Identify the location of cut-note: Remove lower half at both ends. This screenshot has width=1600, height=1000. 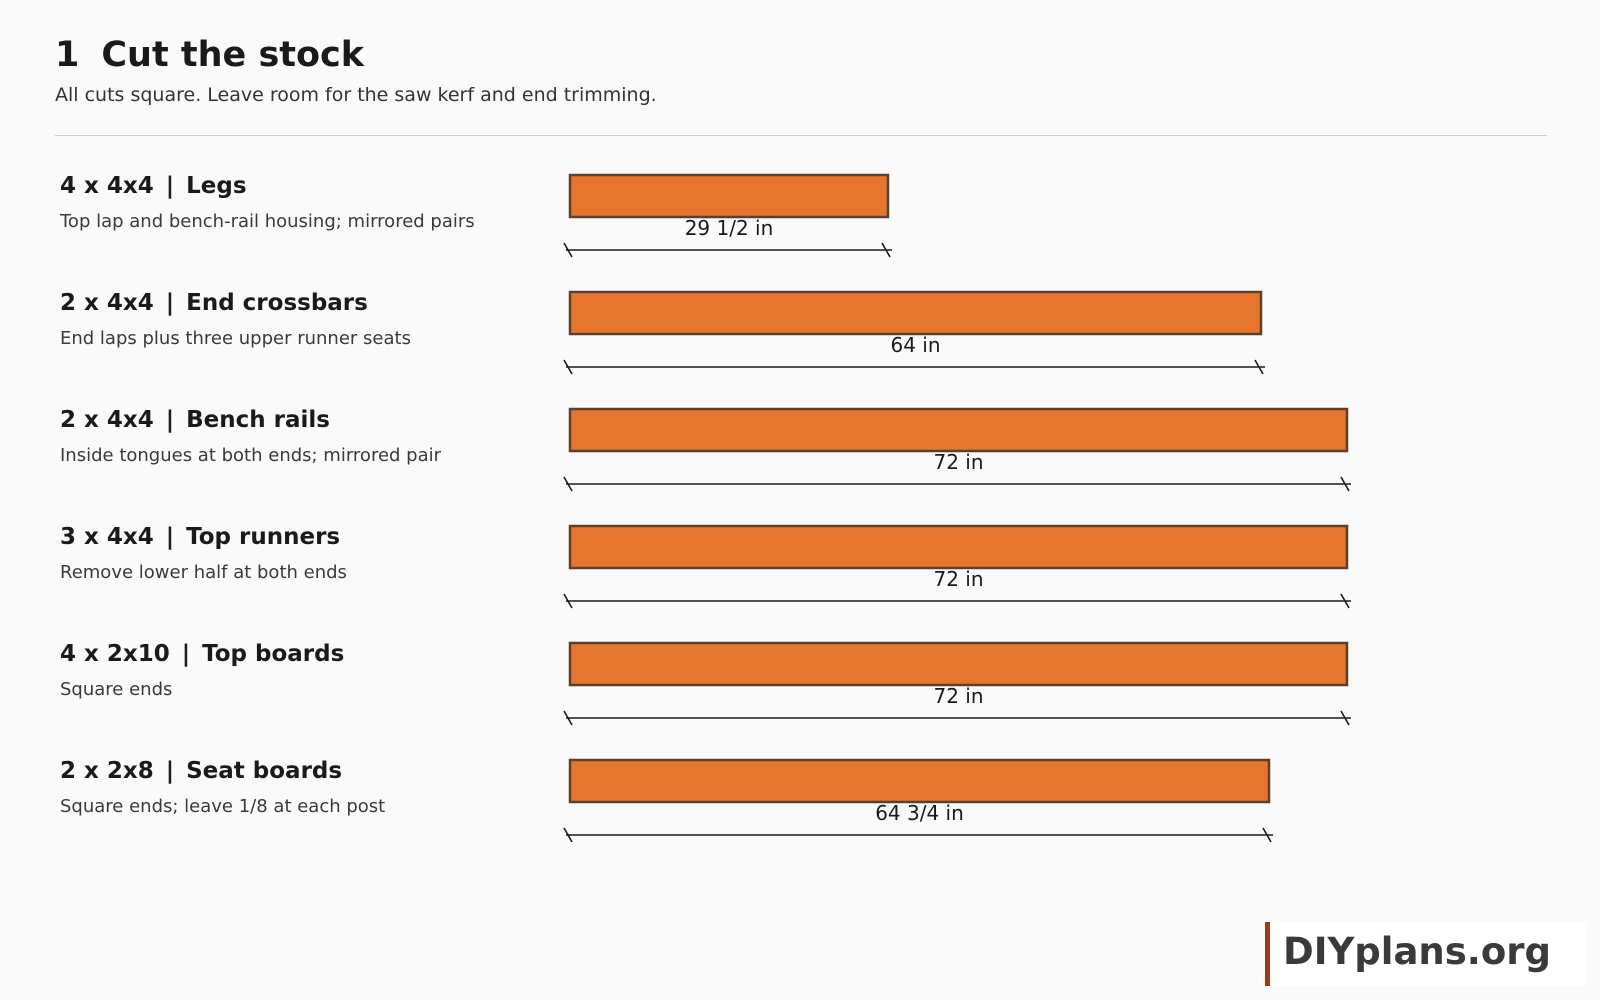
(203, 572).